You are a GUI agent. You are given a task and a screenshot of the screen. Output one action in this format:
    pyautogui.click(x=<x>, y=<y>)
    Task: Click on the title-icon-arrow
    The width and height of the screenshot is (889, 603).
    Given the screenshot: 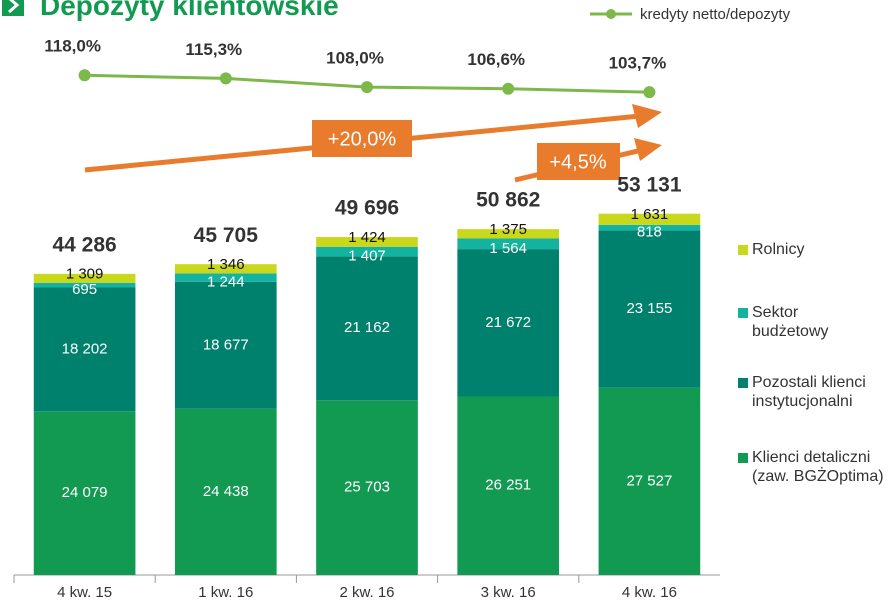 What is the action you would take?
    pyautogui.click(x=14, y=7)
    